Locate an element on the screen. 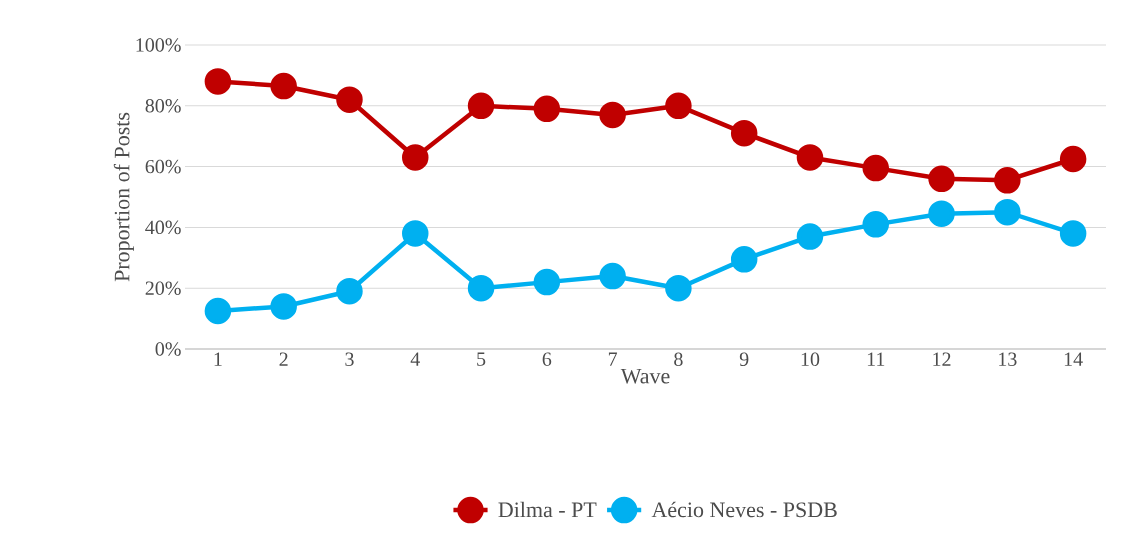 This screenshot has width=1132, height=546. x-tick-label: 13 is located at coordinates (1008, 359).